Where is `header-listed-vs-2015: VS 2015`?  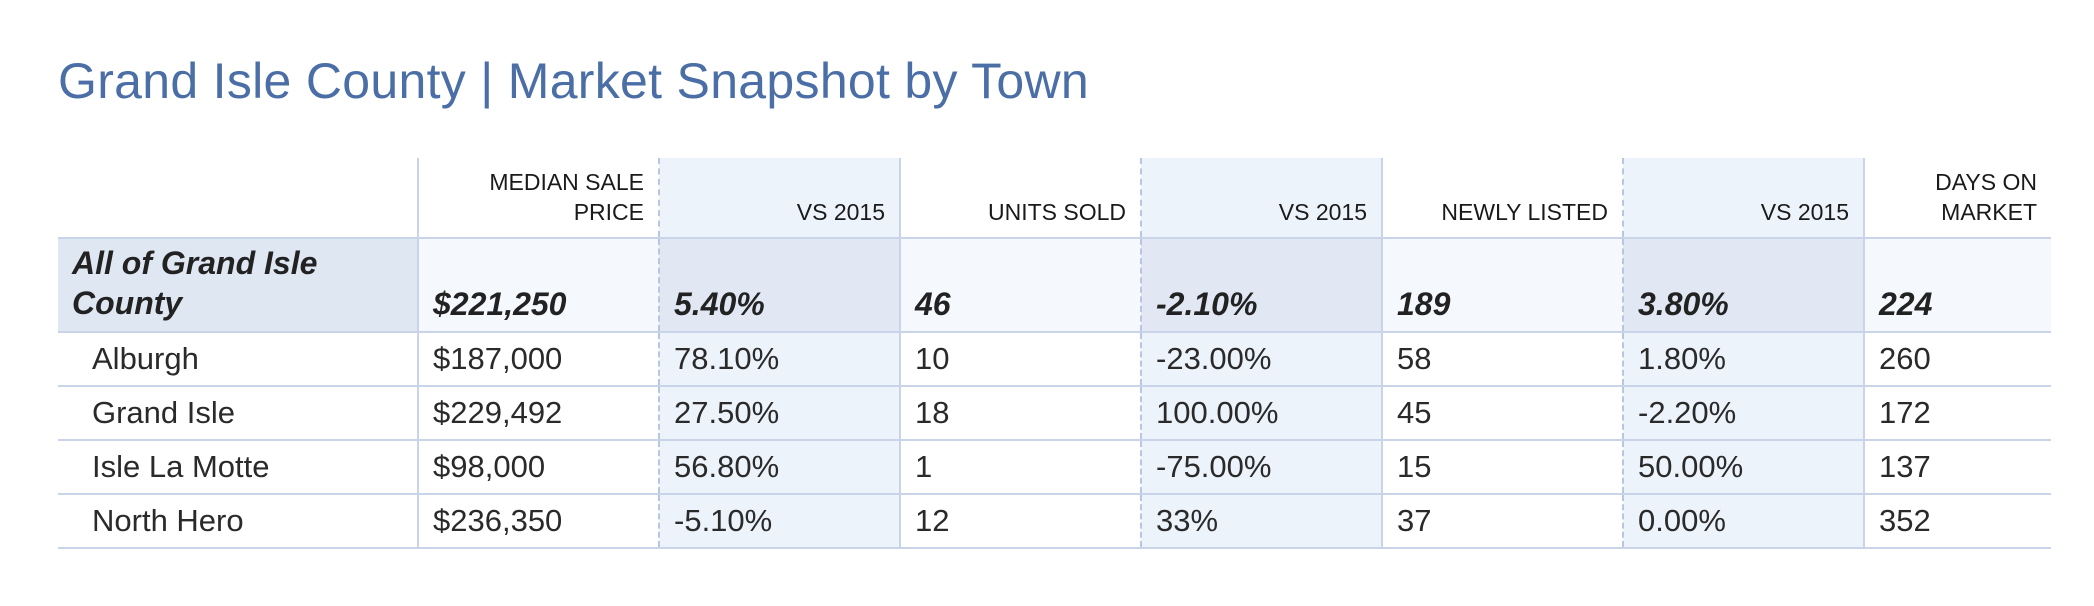 header-listed-vs-2015: VS 2015 is located at coordinates (1743, 198).